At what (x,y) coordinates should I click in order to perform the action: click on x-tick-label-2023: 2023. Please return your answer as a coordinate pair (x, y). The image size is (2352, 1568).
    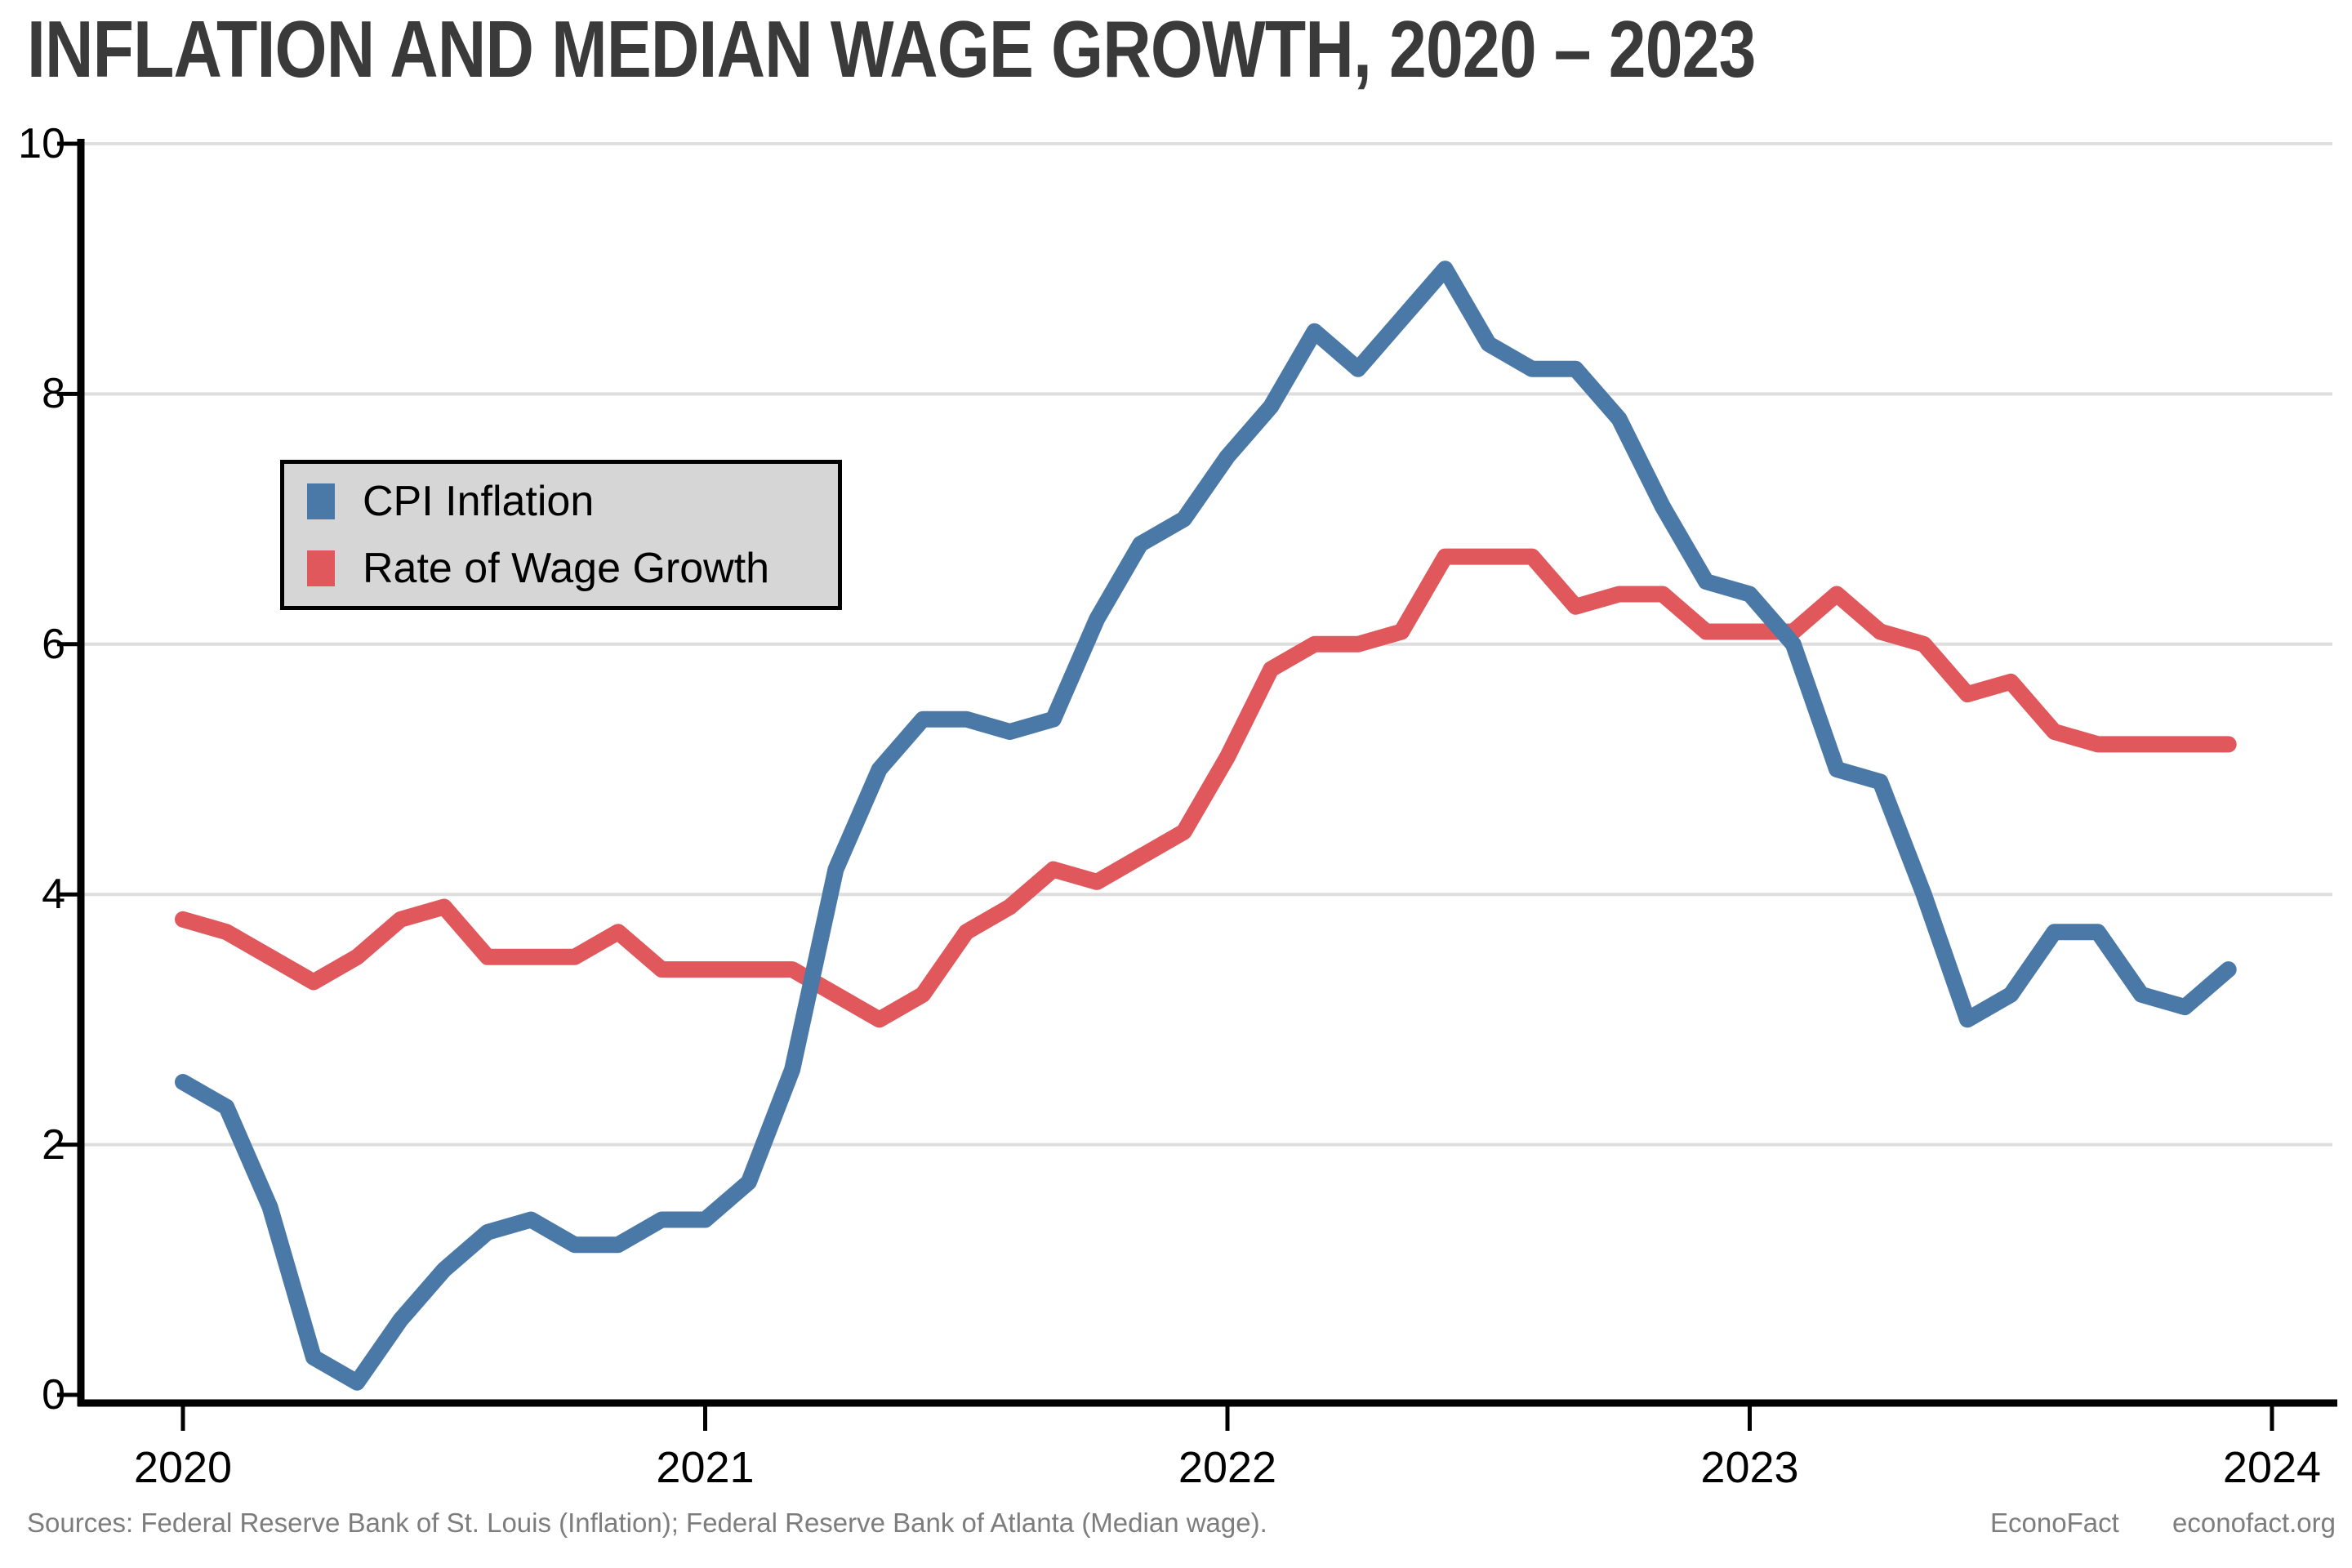
    Looking at the image, I should click on (1749, 1467).